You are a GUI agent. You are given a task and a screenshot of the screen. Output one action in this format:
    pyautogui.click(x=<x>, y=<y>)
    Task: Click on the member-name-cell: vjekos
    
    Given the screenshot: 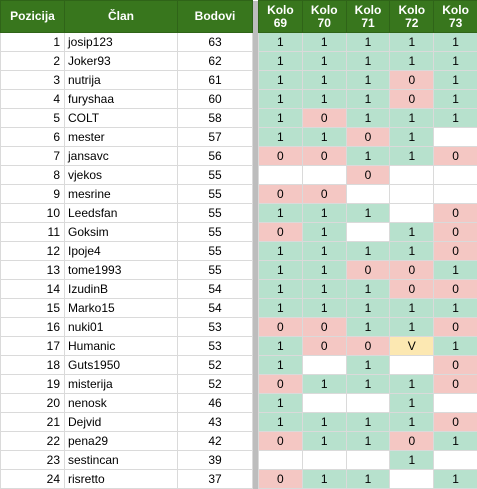 What is the action you would take?
    pyautogui.click(x=121, y=175)
    